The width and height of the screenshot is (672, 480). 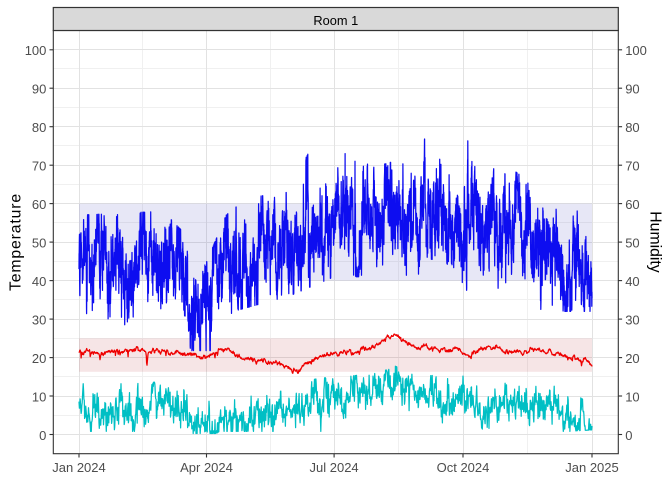 I want to click on svg-text: Temperature, so click(x=15, y=242).